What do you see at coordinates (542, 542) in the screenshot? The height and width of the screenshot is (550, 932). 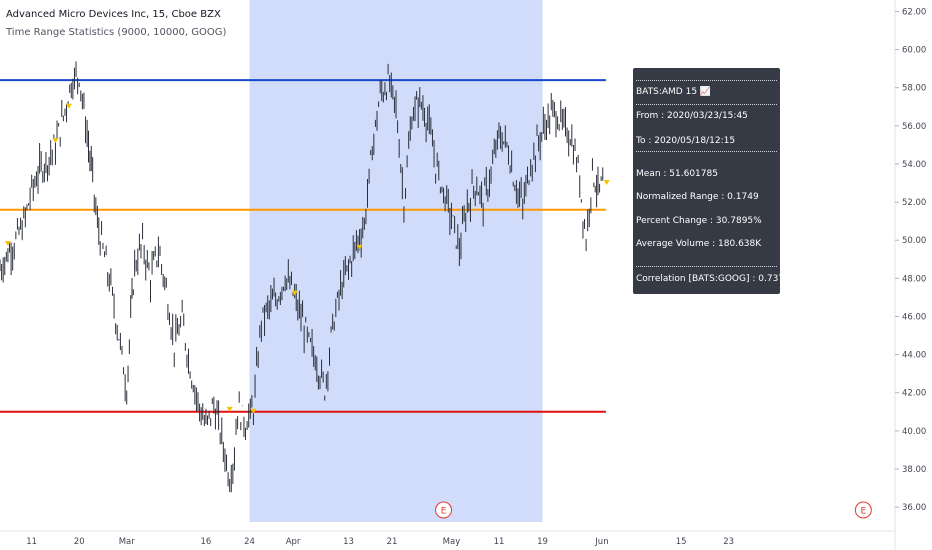 I see `x-tick-label: 19` at bounding box center [542, 542].